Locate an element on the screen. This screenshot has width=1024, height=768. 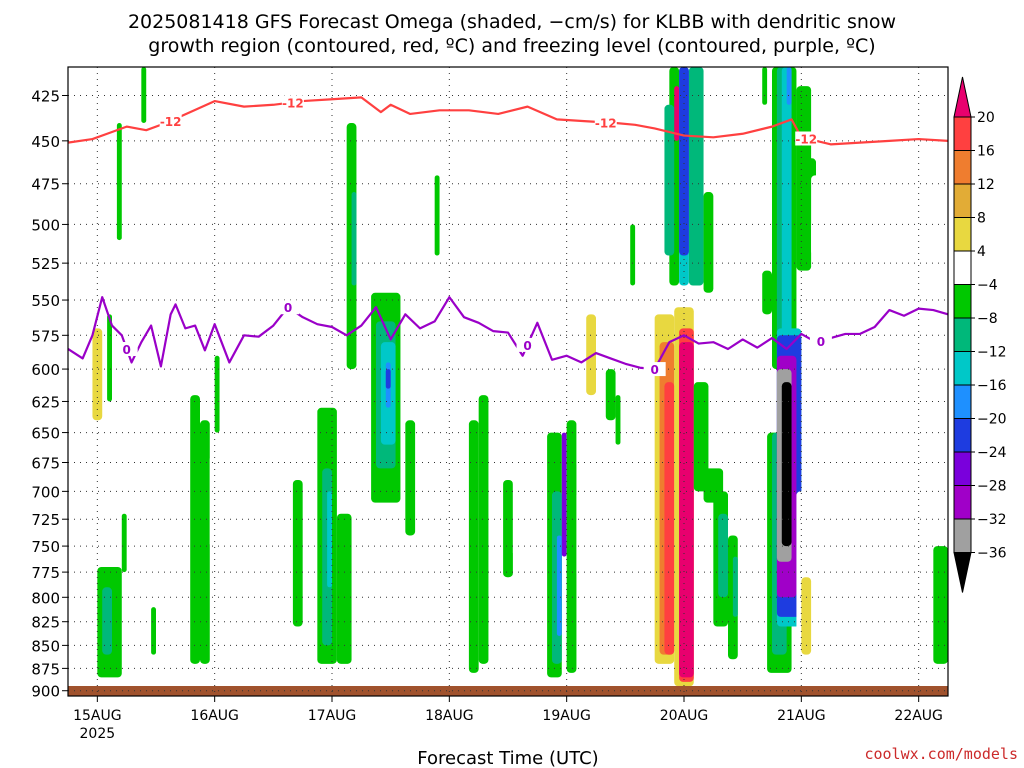
colorbar: 20 16 12 8 4 −4 −8 −12 −16 −20 −24 −28 −32 −36 is located at coordinates (980, 334).